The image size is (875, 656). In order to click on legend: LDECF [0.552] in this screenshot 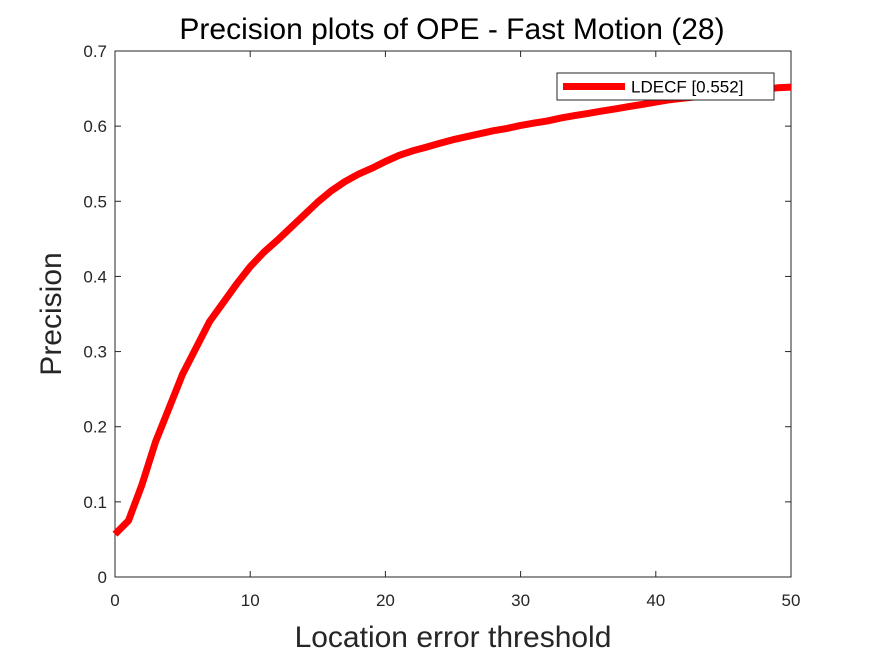, I will do `click(665, 86)`.